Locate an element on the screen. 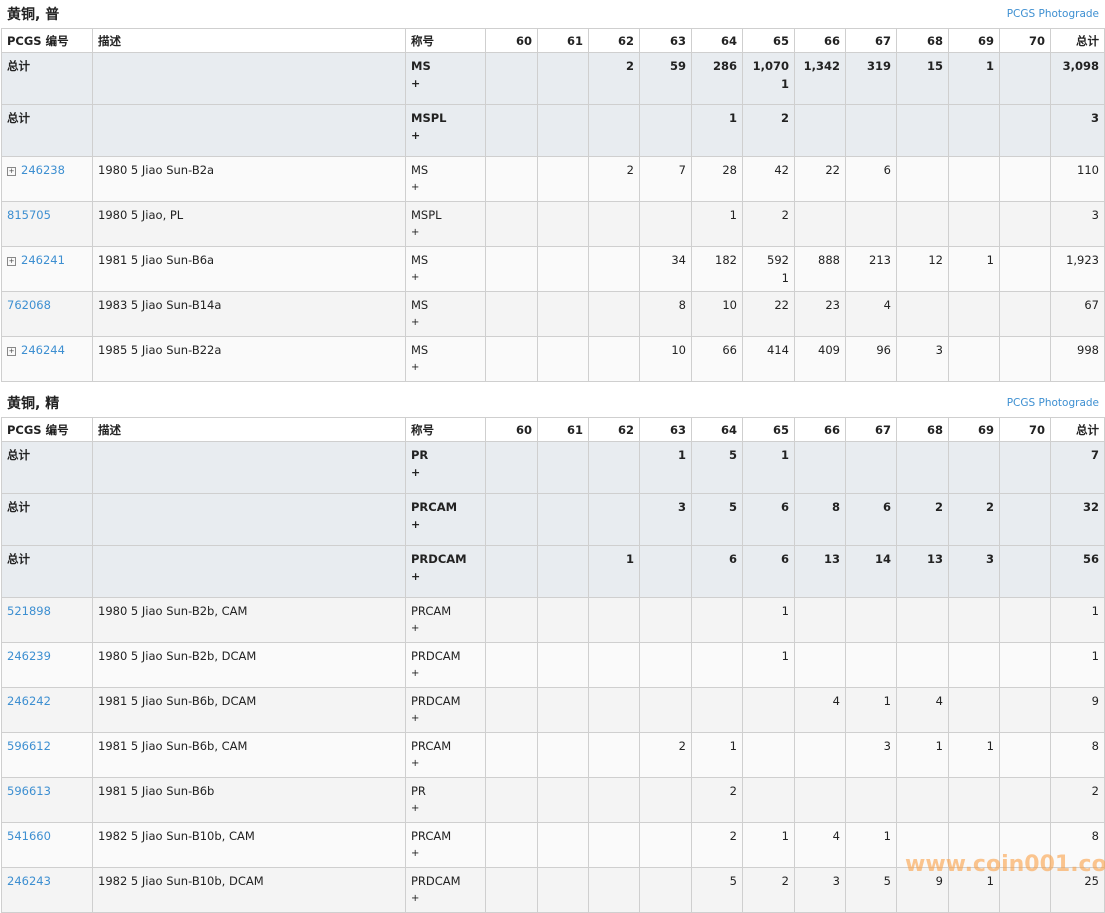 The height and width of the screenshot is (913, 1105). pcgs-number-link: 521898 is located at coordinates (29, 611).